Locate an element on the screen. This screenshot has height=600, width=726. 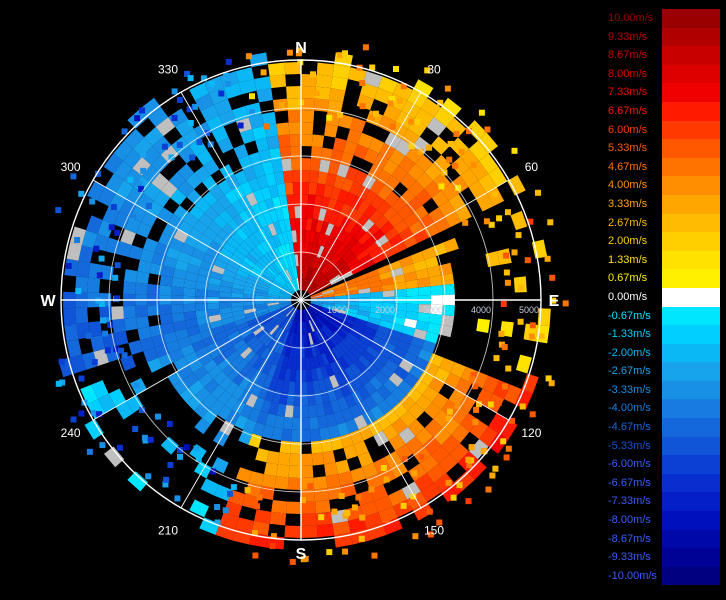
bearing-spoke is located at coordinates (361, 196).